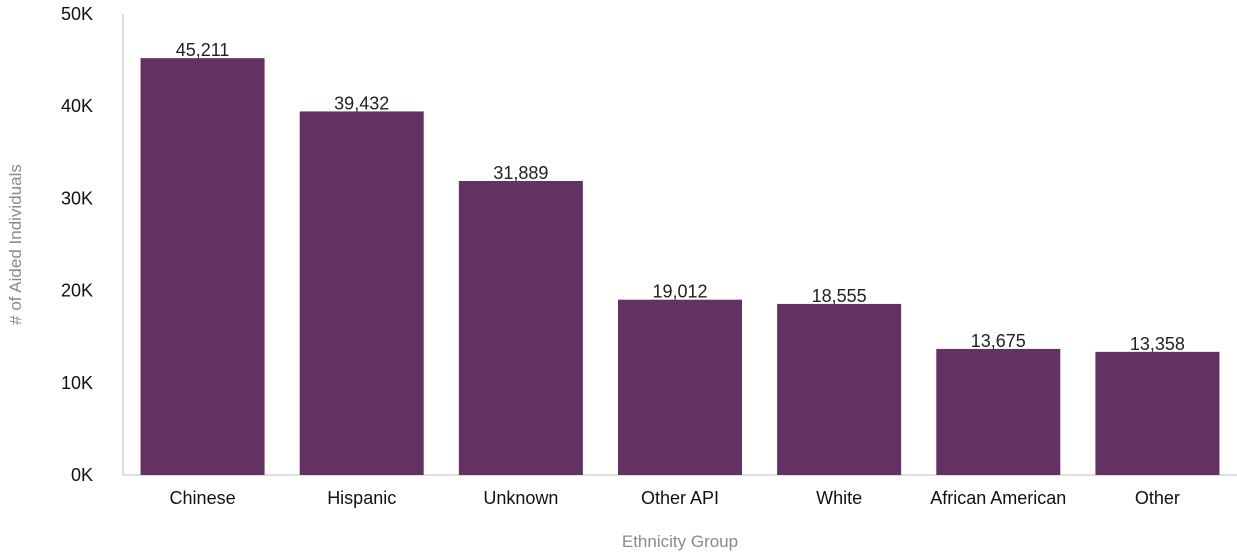  I want to click on y-tick-label: 50K, so click(77, 14).